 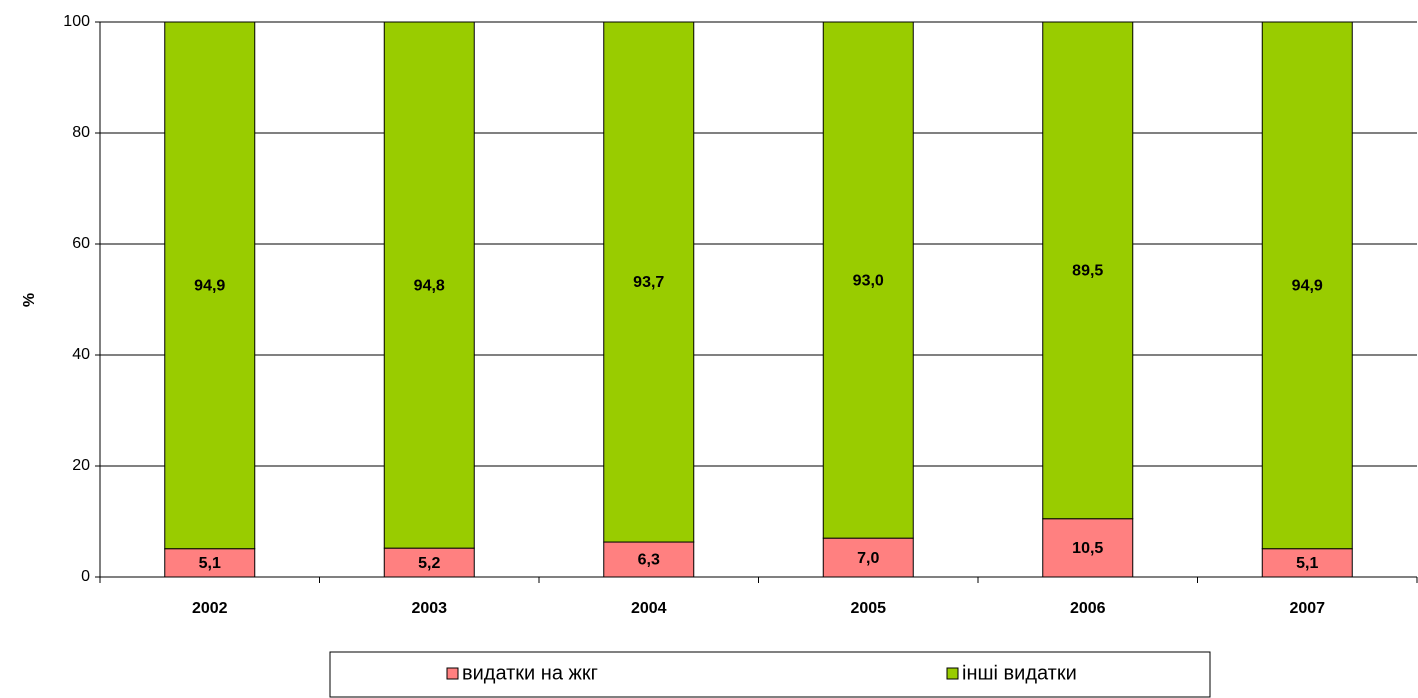 I want to click on value-label: 93,7, so click(x=648, y=282).